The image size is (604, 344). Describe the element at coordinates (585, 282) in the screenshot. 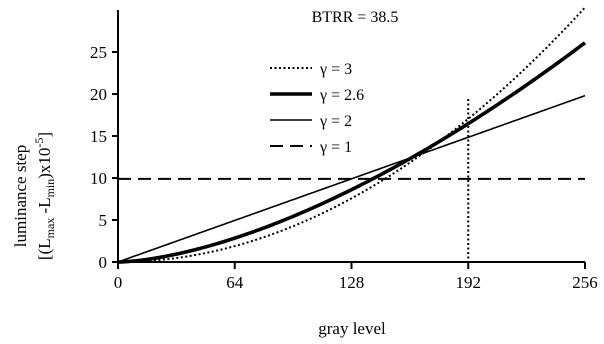

I see `x-tick-label: 256` at that location.